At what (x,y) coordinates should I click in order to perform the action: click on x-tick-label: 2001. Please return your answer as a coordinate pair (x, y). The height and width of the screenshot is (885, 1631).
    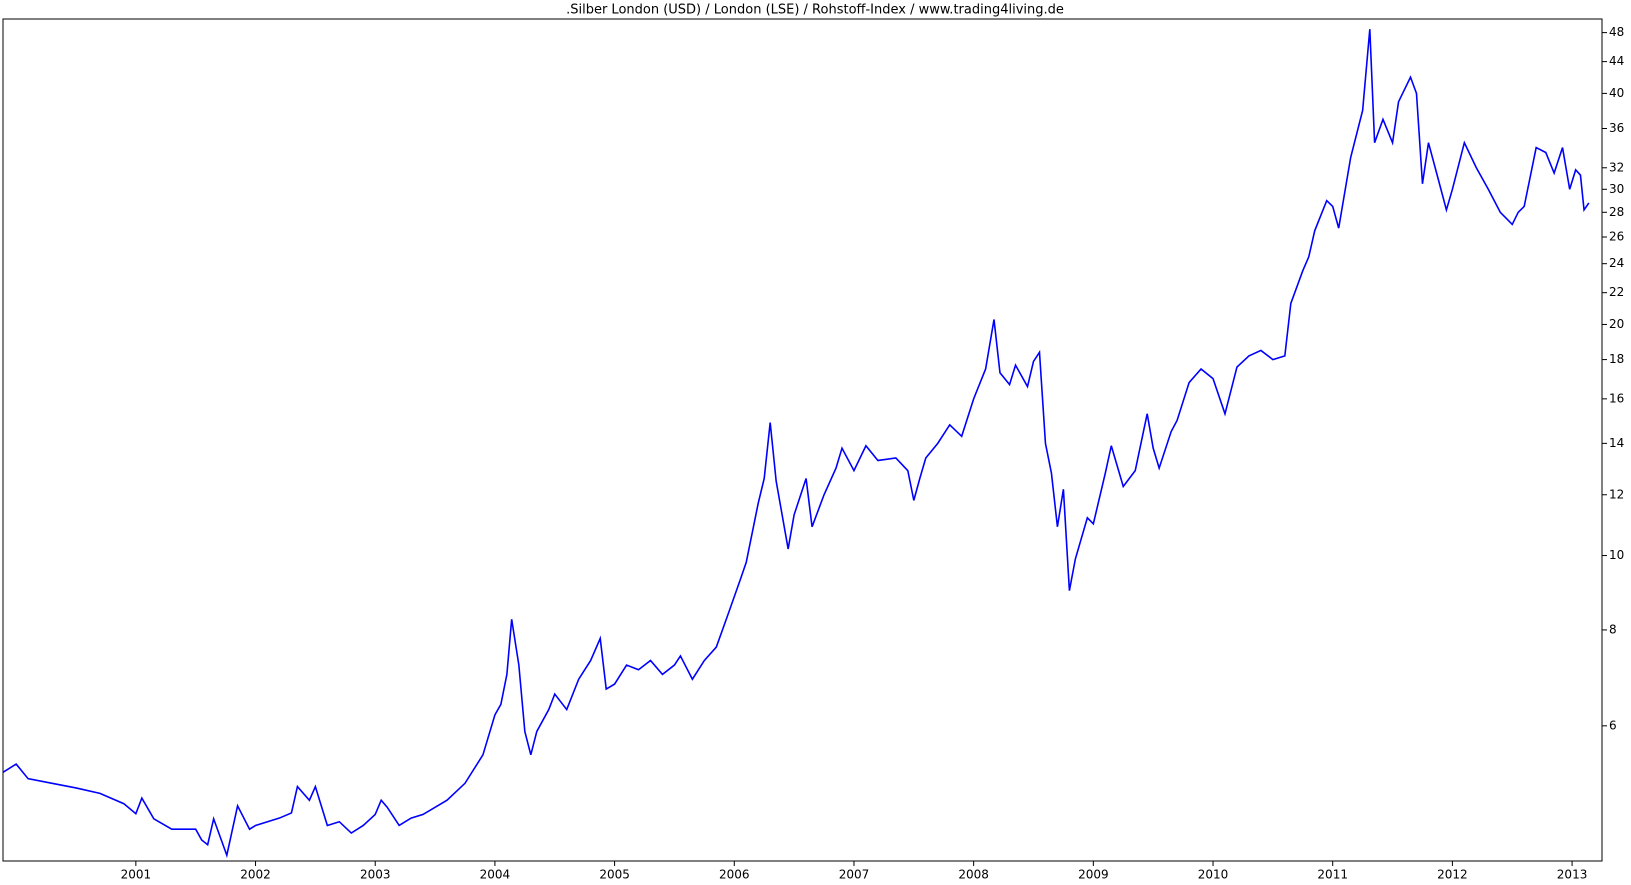
    Looking at the image, I should click on (136, 875).